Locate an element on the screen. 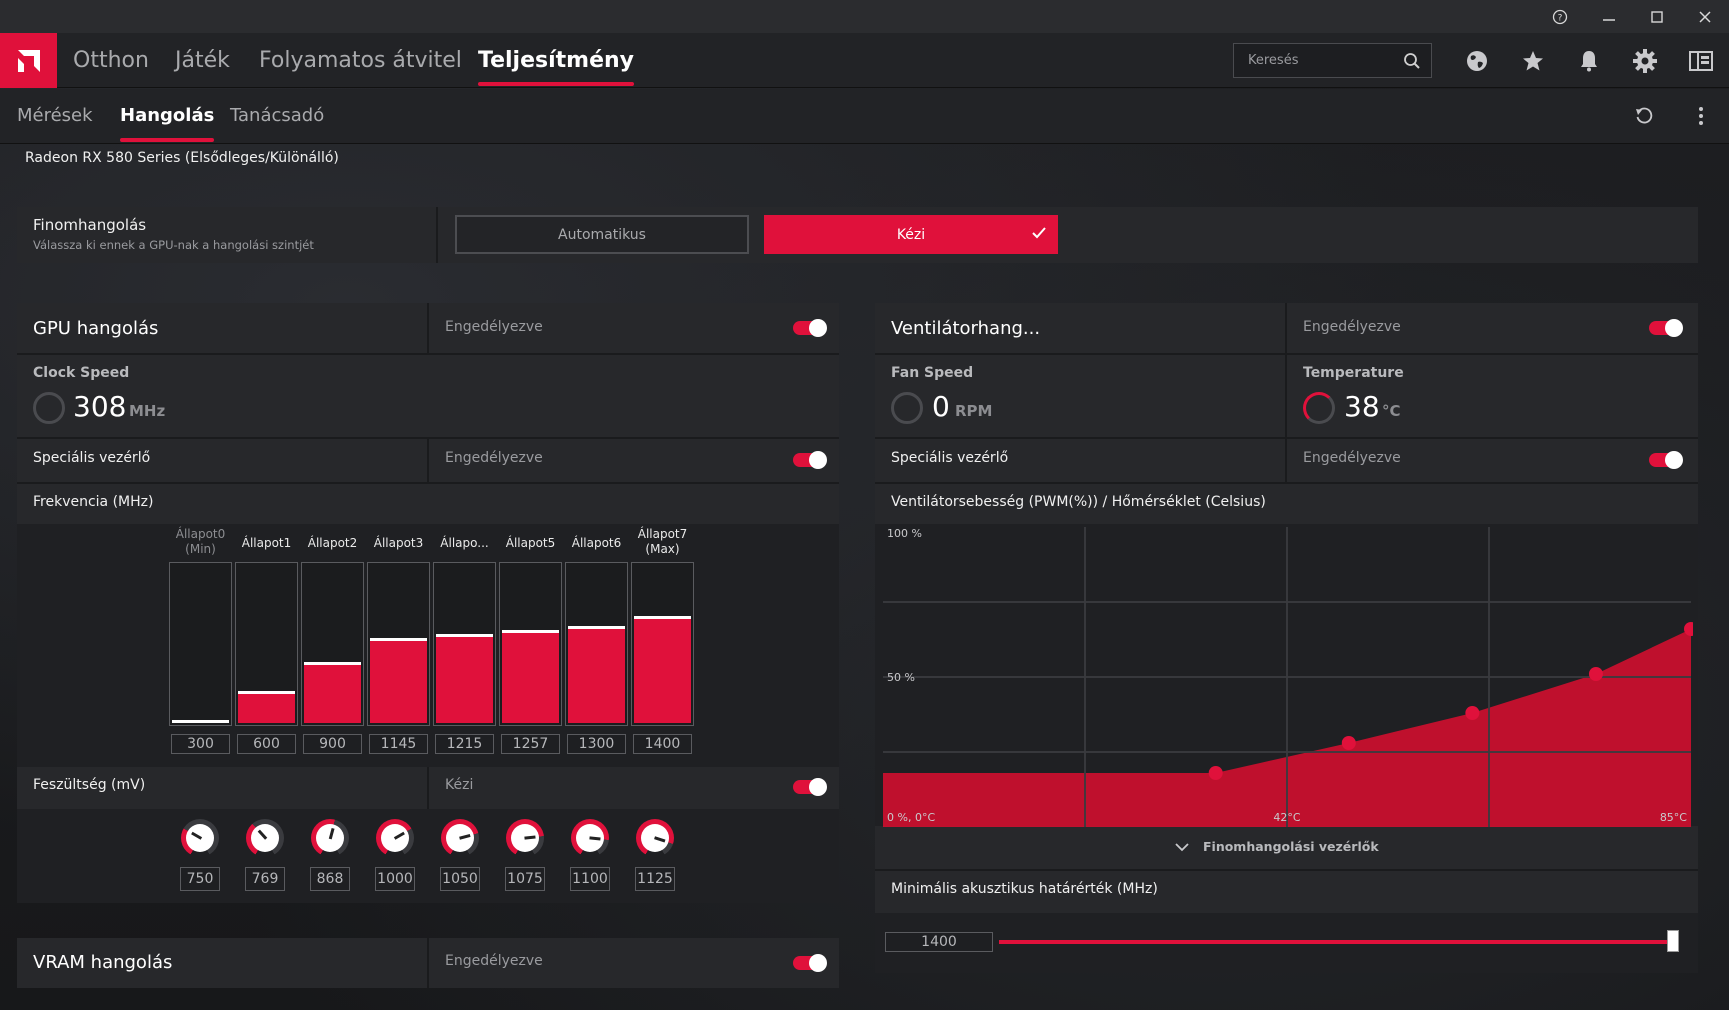 The image size is (1729, 1010). tab-hangolas: Hangolás is located at coordinates (167, 115).